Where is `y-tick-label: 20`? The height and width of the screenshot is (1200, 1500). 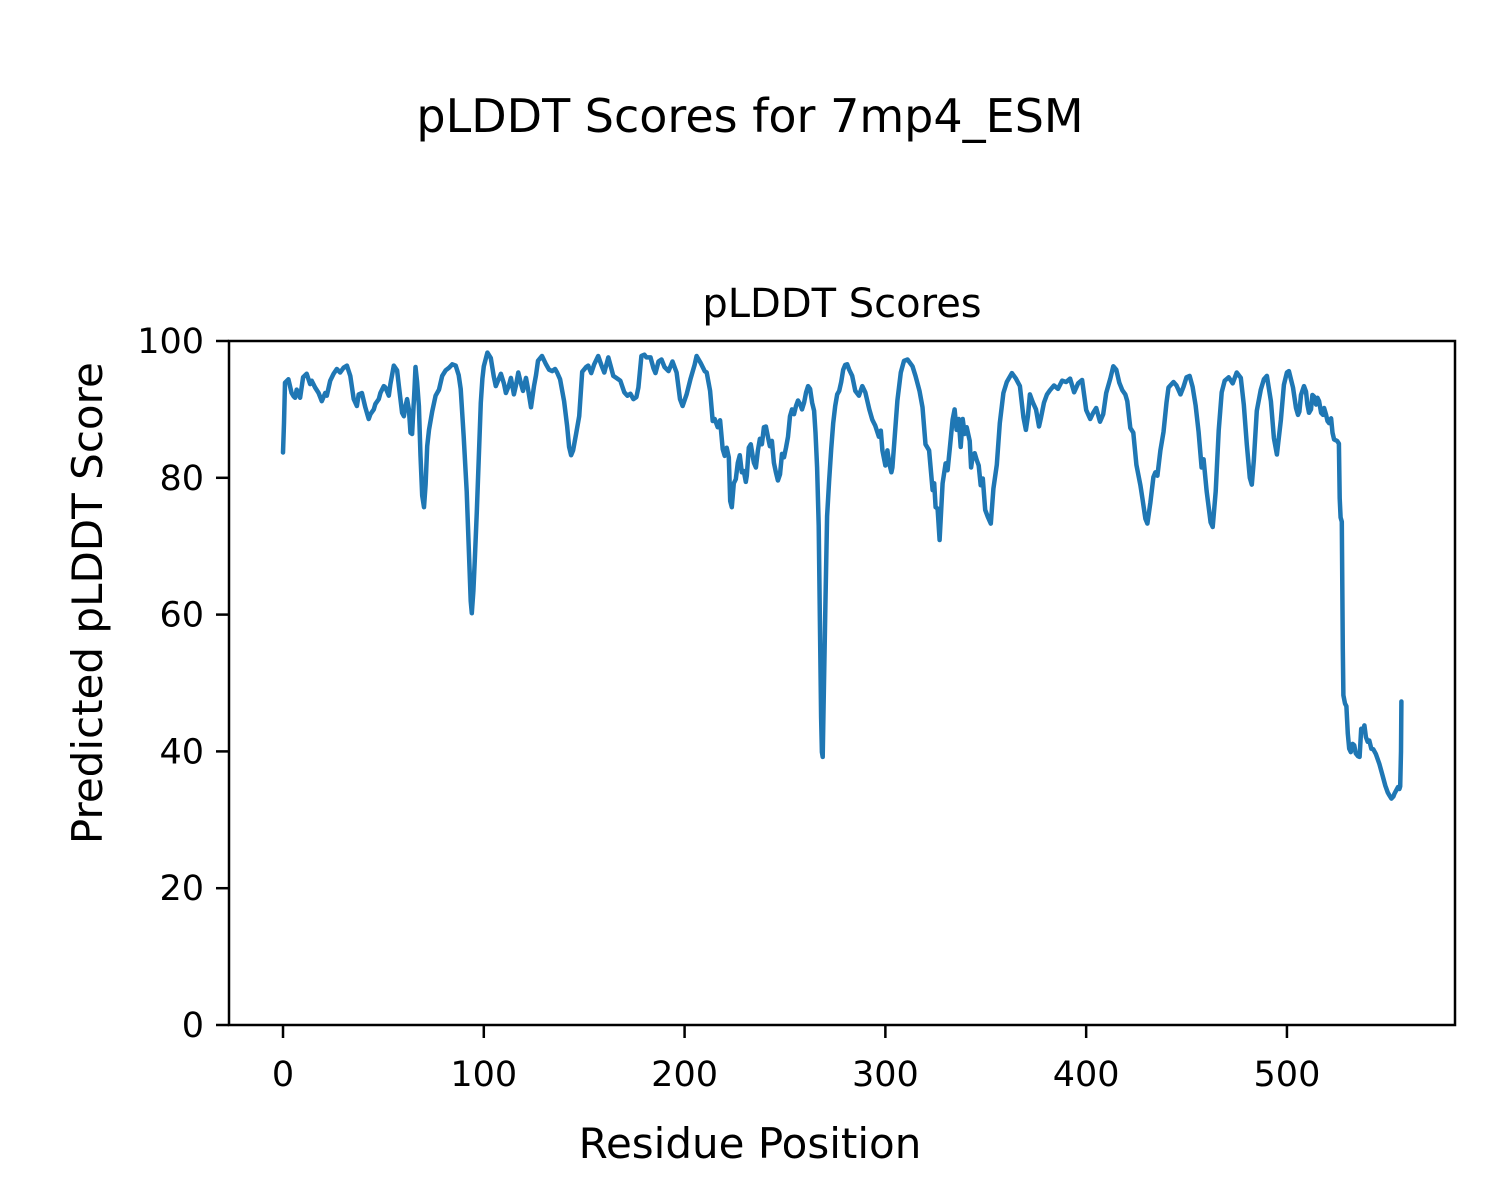
y-tick-label: 20 is located at coordinates (181, 889).